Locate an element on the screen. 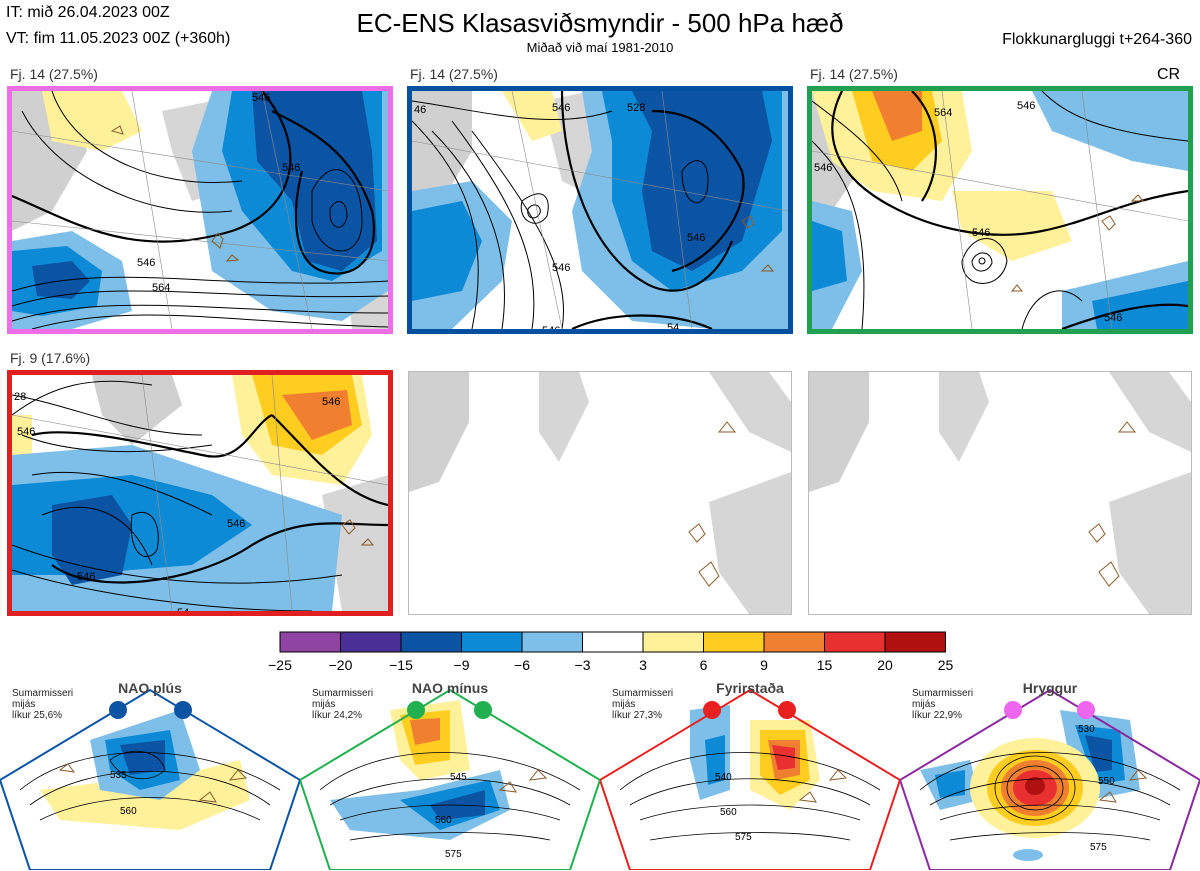 Image resolution: width=1200 pixels, height=871 pixels. regime-info: Sumarmisseri mijás líkur 24,2% is located at coordinates (342, 704).